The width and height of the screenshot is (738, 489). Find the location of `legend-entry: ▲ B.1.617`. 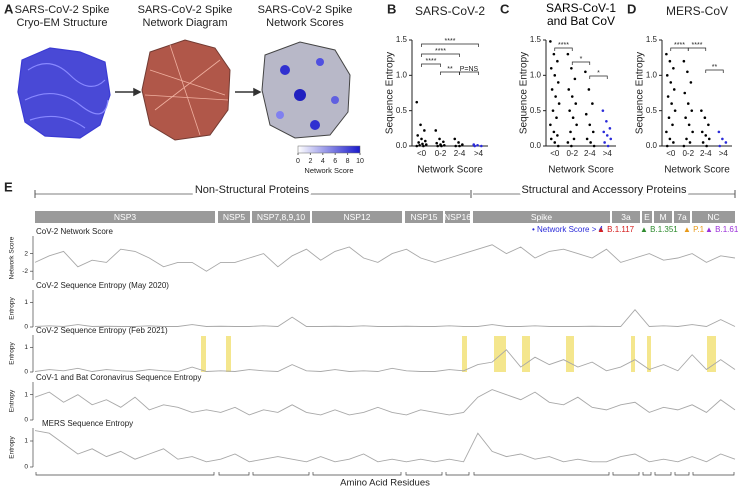

legend-entry: ▲ B.1.617 is located at coordinates (721, 229).